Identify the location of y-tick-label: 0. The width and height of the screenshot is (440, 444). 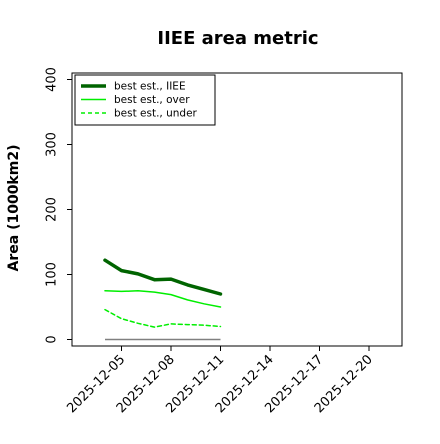
(52, 339).